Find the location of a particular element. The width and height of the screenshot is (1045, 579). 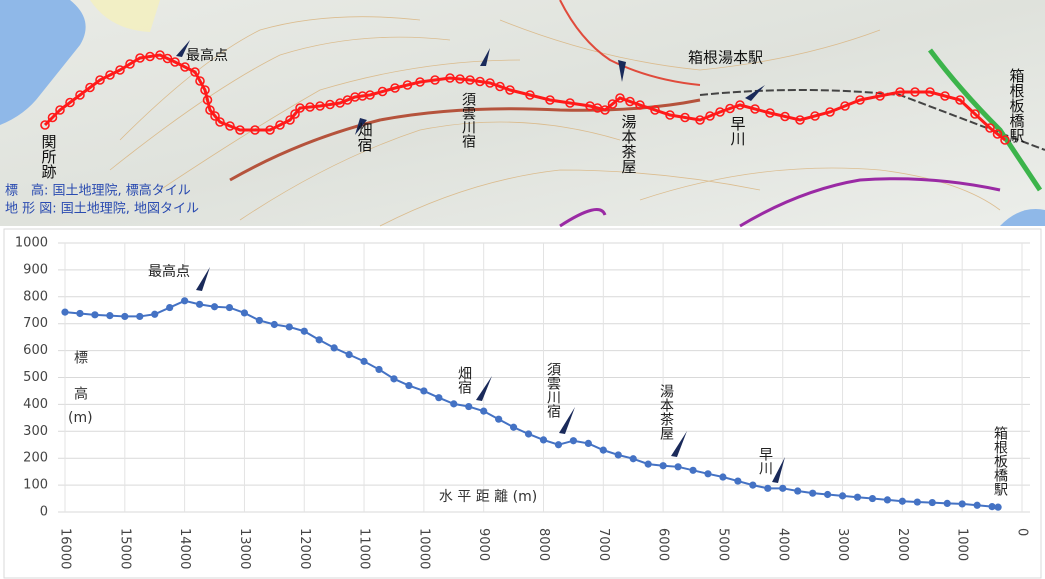

x-tick-label: 1000 is located at coordinates (962, 544).